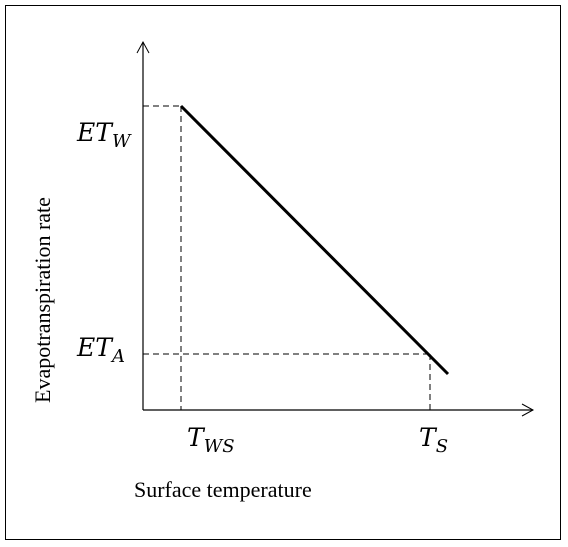 The image size is (568, 547). Describe the element at coordinates (104, 135) in the screenshot. I see `etw-label: ETW` at that location.